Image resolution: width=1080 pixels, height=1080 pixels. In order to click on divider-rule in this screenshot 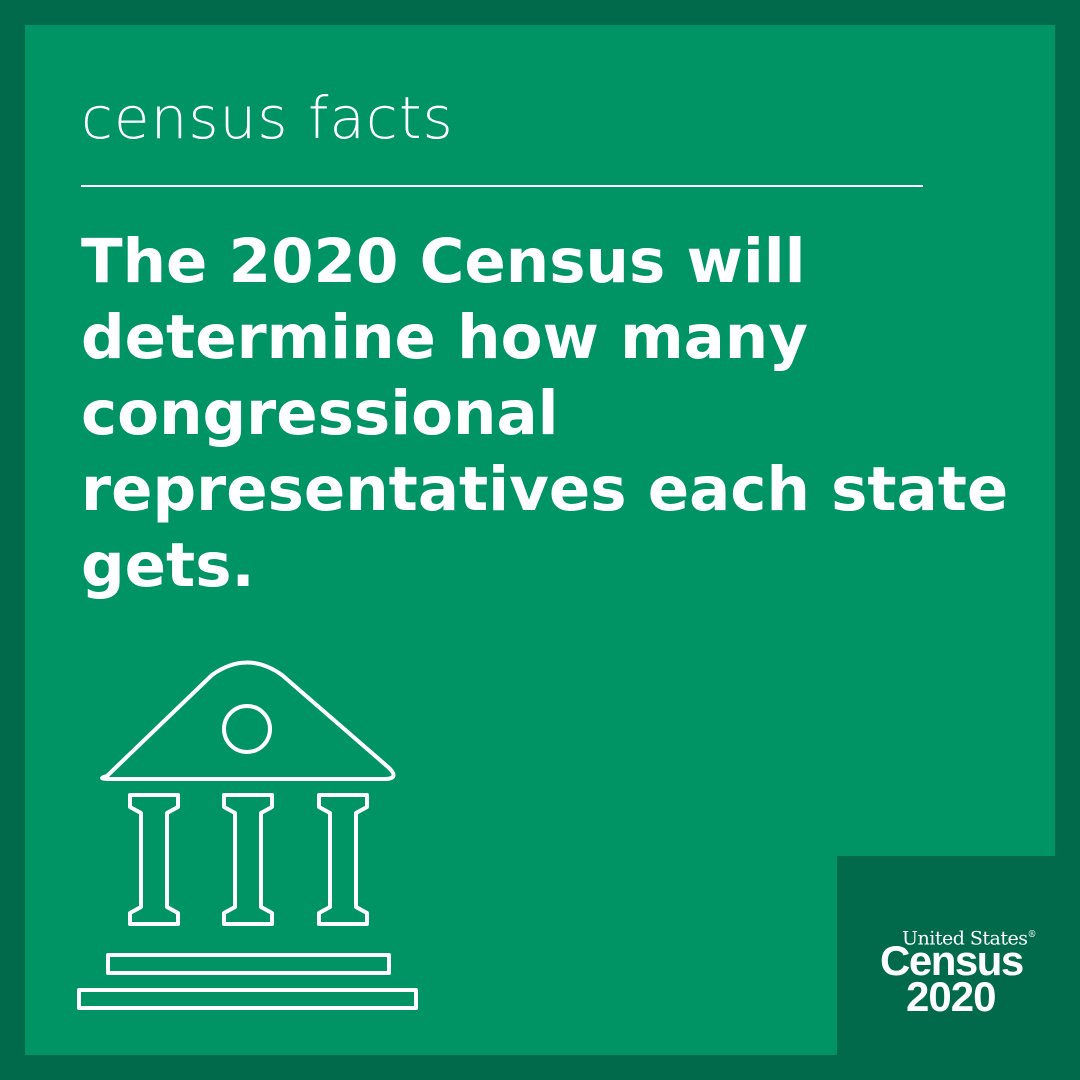, I will do `click(502, 186)`.